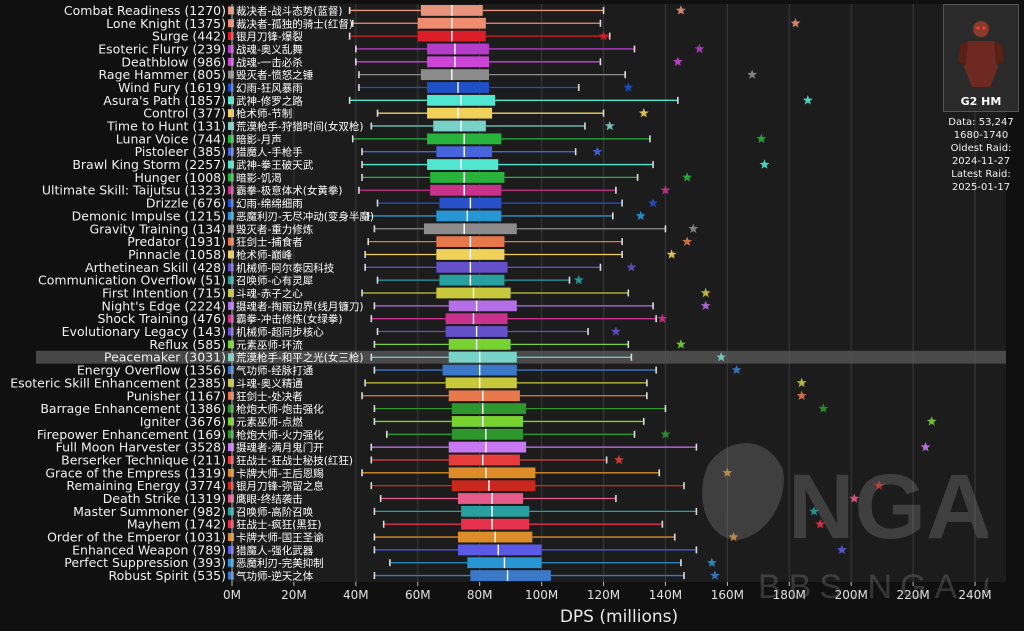 The image size is (1024, 631). What do you see at coordinates (166, 126) in the screenshot?
I see `row-label: Time to Hunt (131)` at bounding box center [166, 126].